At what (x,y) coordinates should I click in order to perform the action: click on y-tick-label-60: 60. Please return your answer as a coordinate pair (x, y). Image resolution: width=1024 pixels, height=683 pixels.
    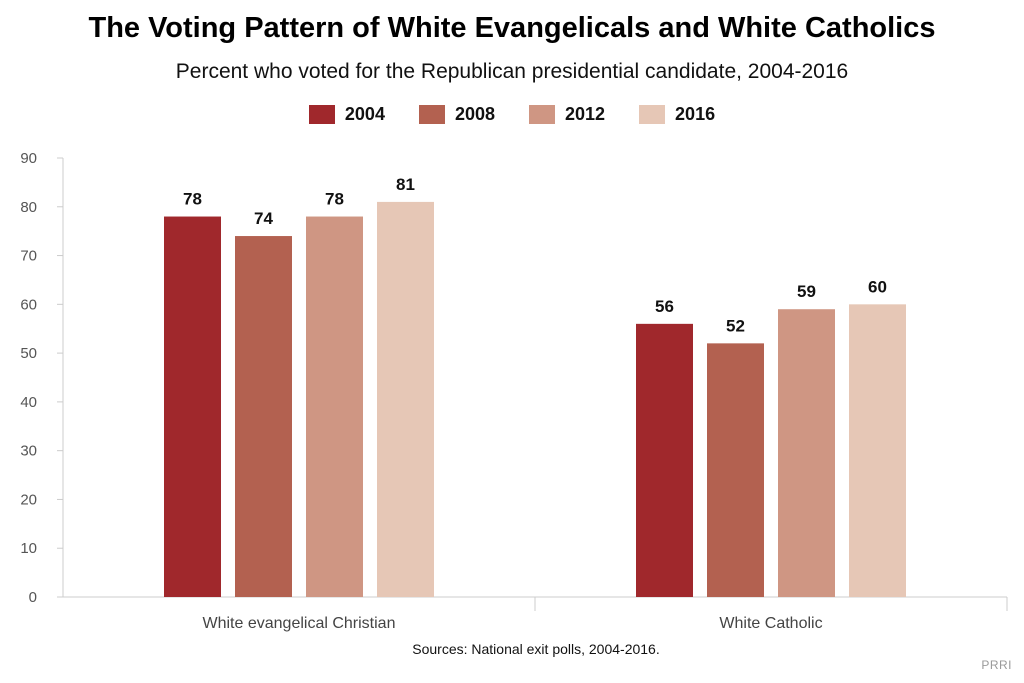
    Looking at the image, I should click on (28, 304).